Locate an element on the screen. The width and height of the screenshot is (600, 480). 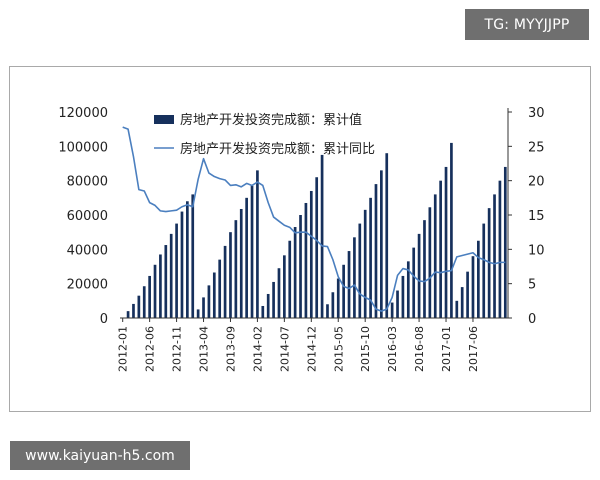
x-tick-label: 2016-08 is located at coordinates (419, 349).